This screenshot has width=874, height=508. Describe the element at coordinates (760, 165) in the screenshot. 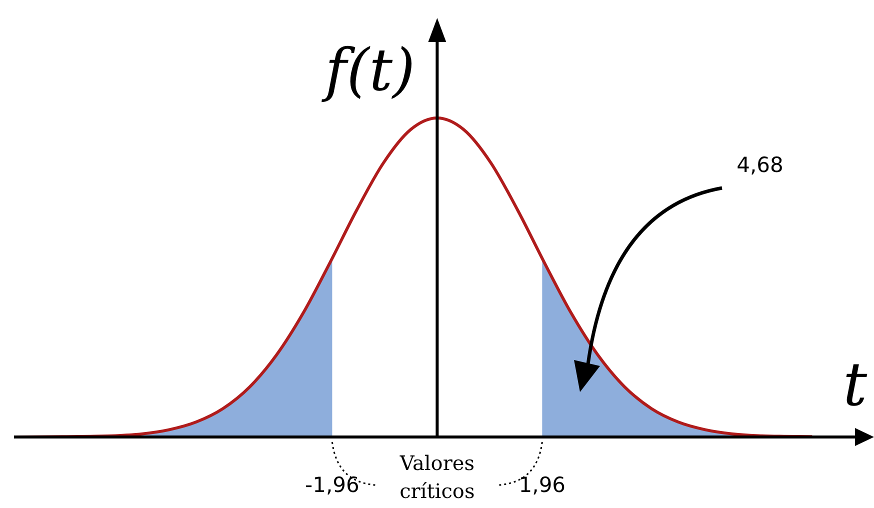

I see `annotation: 4,68` at that location.